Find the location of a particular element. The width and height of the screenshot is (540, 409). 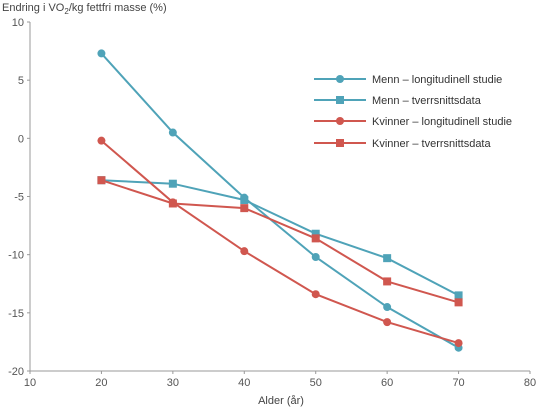

legend-entry-menn-tverrsnitt: Menn – tverrsnittsdata is located at coordinates (398, 101).